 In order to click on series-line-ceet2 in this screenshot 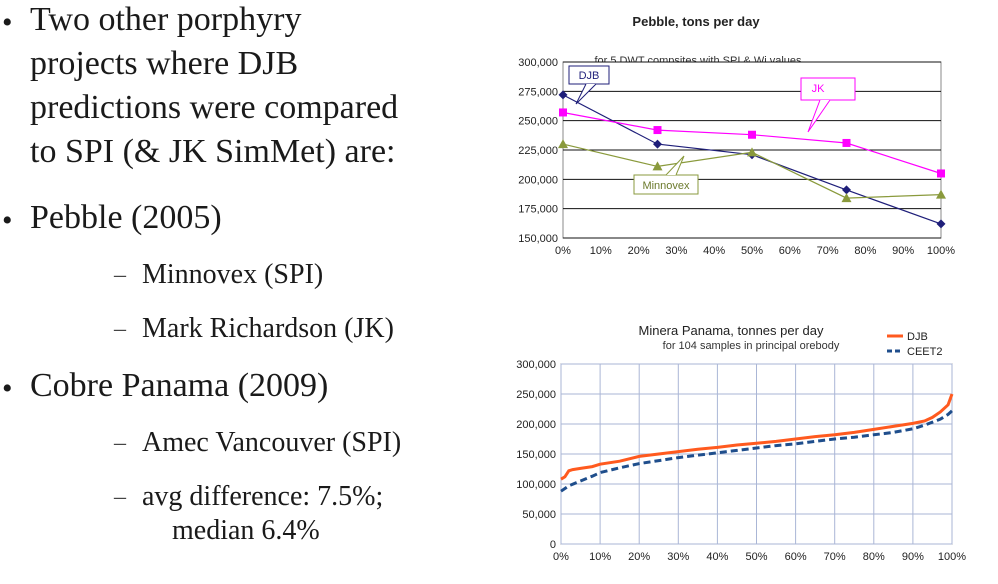, I will do `click(757, 451)`.